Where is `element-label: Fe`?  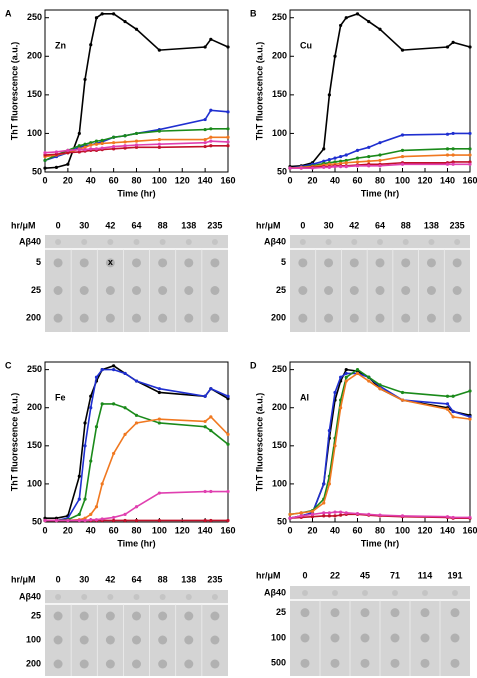 element-label: Fe is located at coordinates (60, 397).